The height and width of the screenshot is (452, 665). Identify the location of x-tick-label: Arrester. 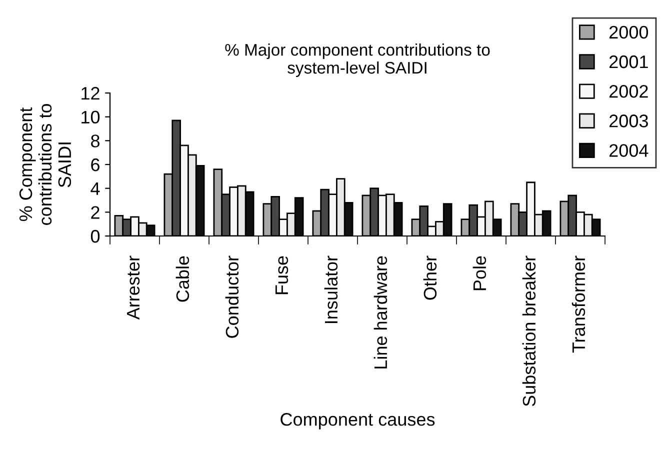
(133, 288).